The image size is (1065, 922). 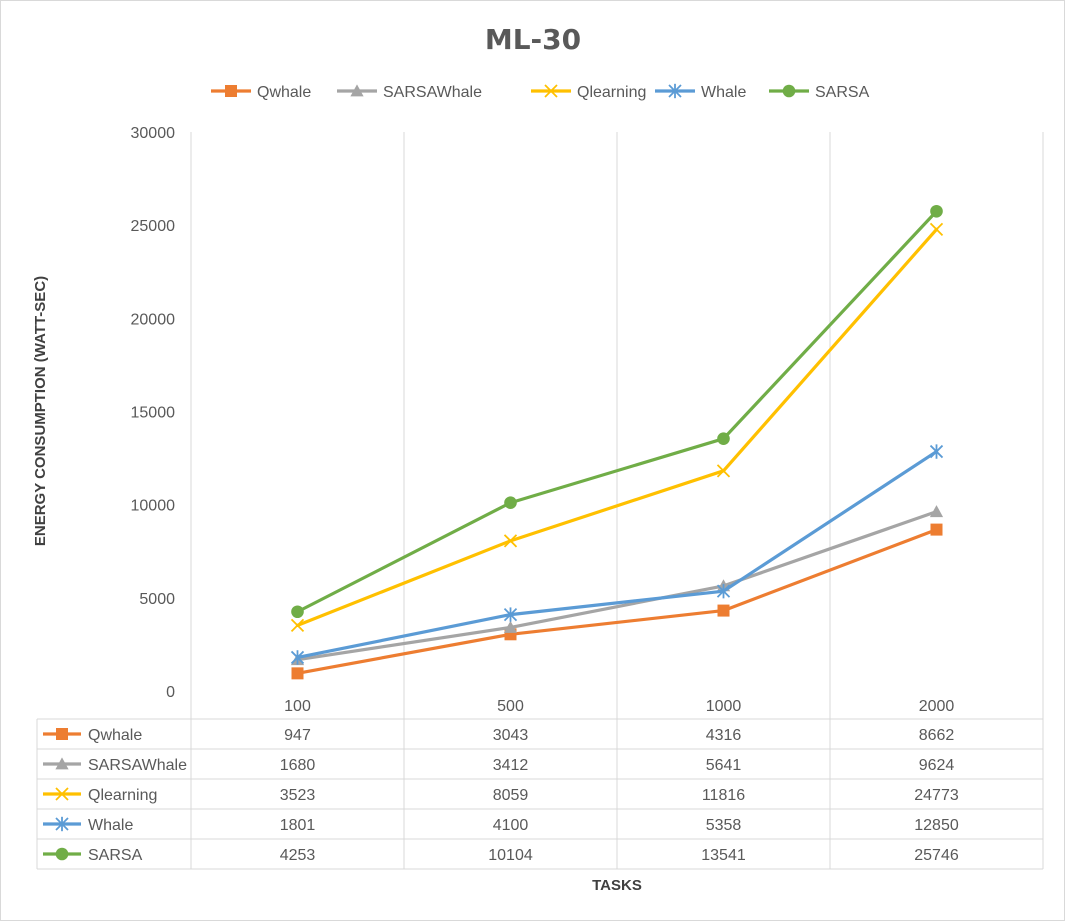 I want to click on legend-label: Whale, so click(x=723, y=92).